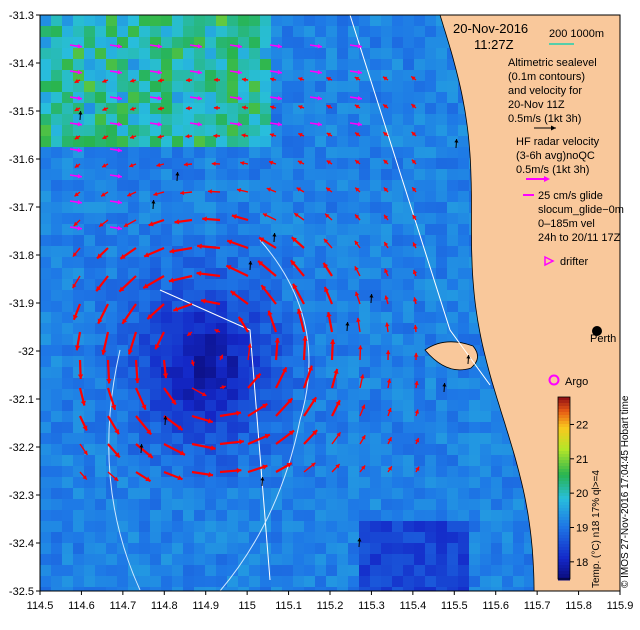 The image size is (640, 630). Describe the element at coordinates (552, 170) in the screenshot. I see `hf-line-3: 0.5m/s (1kt 3h)` at that location.